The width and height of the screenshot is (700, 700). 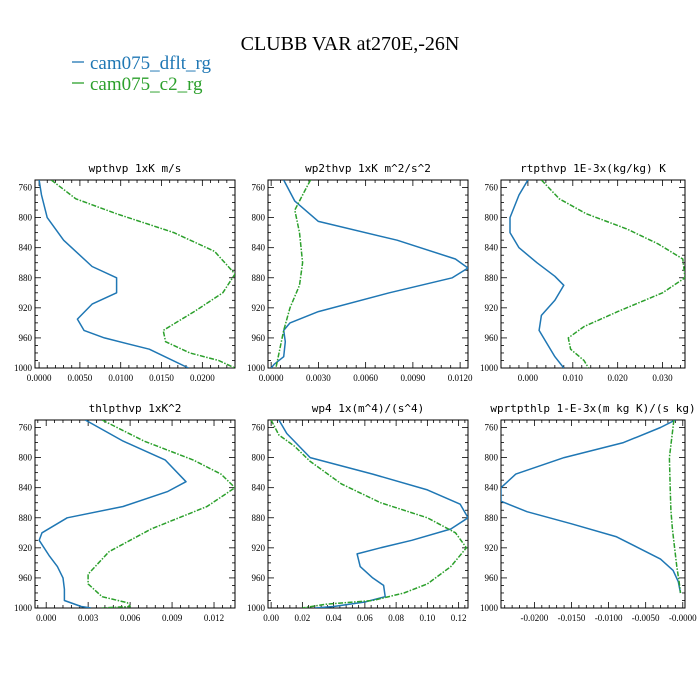 What do you see at coordinates (172, 618) in the screenshot?
I see `x-tick-label: 0.009` at bounding box center [172, 618].